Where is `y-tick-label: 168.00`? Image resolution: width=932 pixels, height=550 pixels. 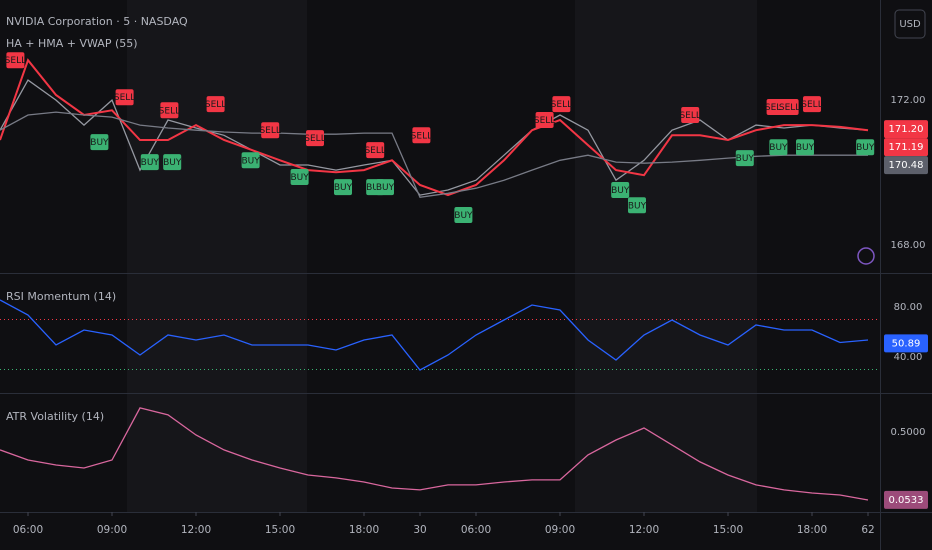
y-tick-label: 168.00 is located at coordinates (908, 245).